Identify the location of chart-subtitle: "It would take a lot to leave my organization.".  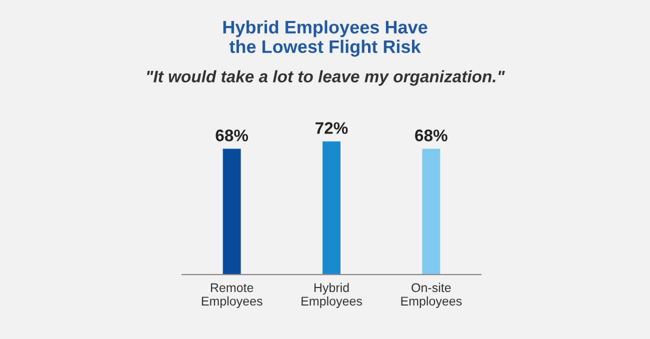
(326, 78).